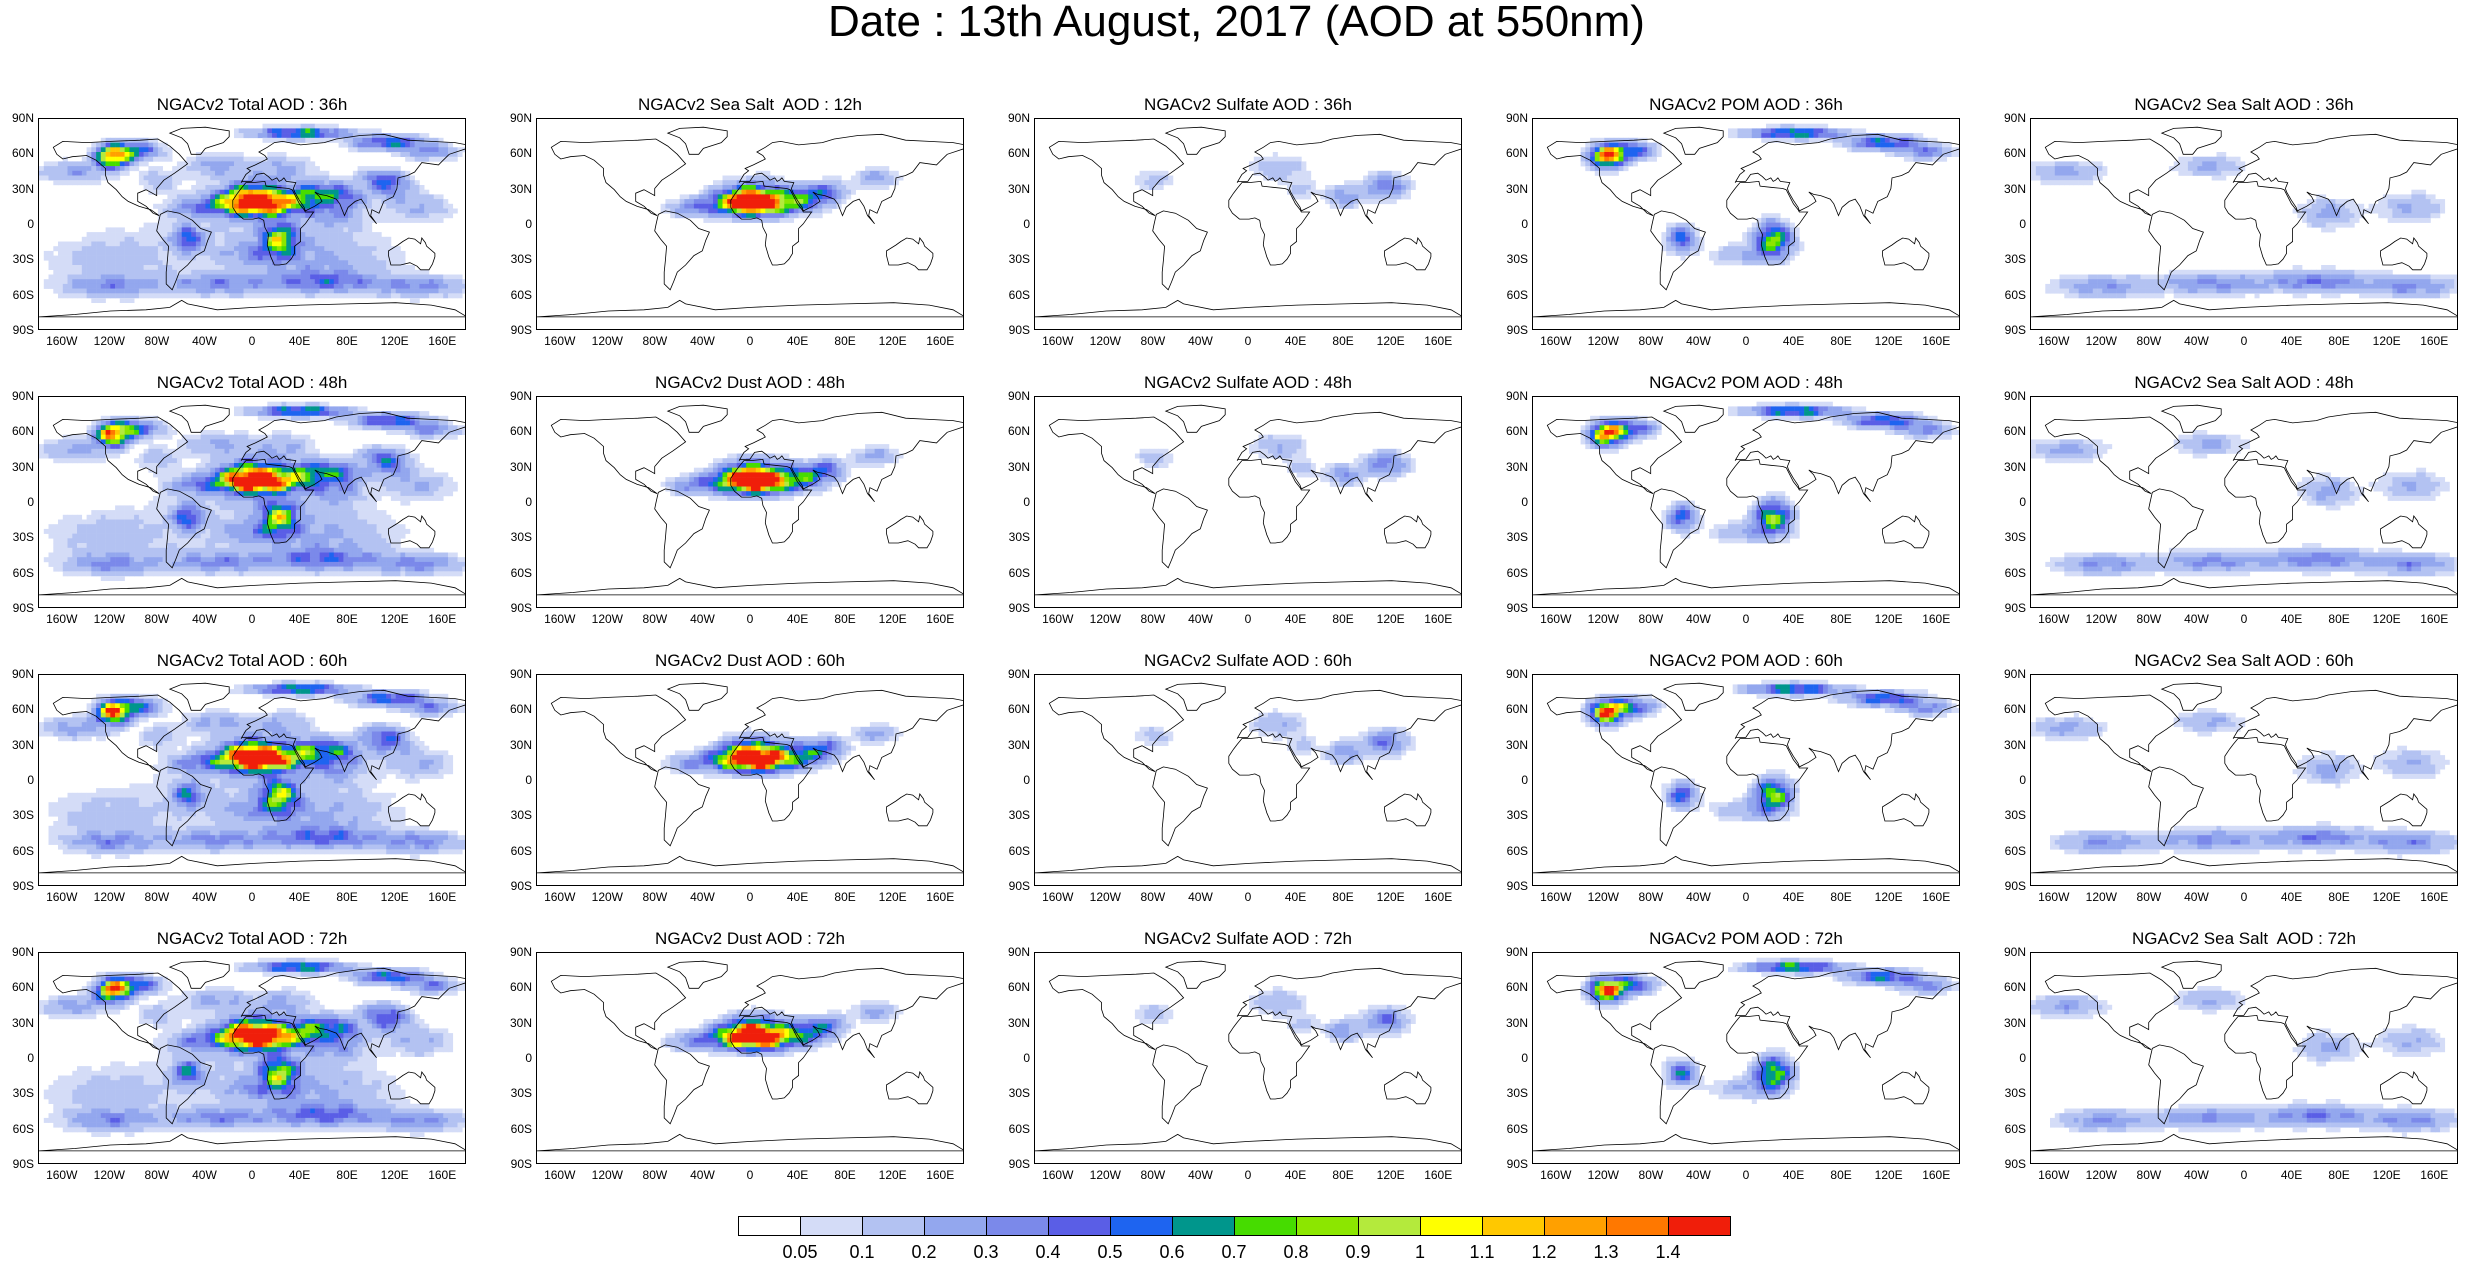 The width and height of the screenshot is (2473, 1262). I want to click on panel-title: NGACv2 Sulfate AOD : 60h, so click(1248, 661).